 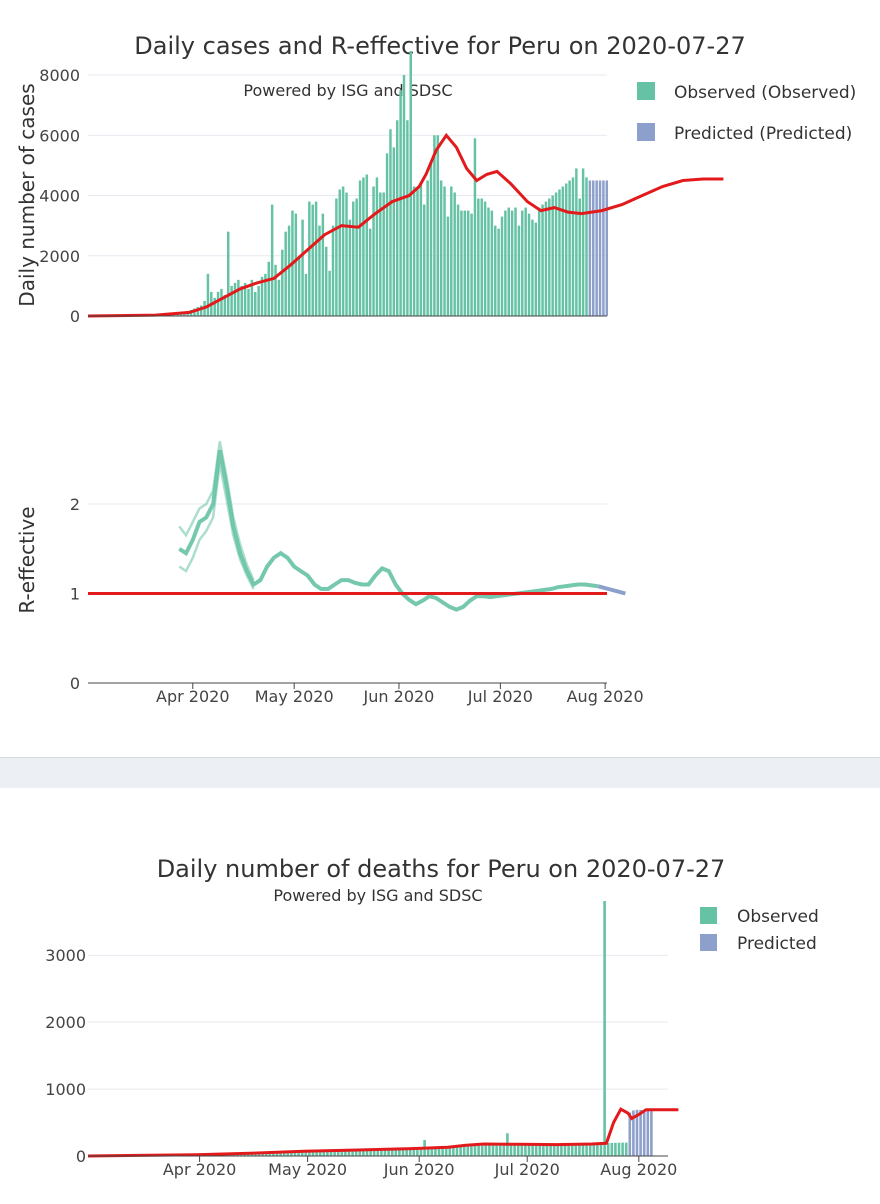 What do you see at coordinates (646, 132) in the screenshot?
I see `legend-swatch-predicted` at bounding box center [646, 132].